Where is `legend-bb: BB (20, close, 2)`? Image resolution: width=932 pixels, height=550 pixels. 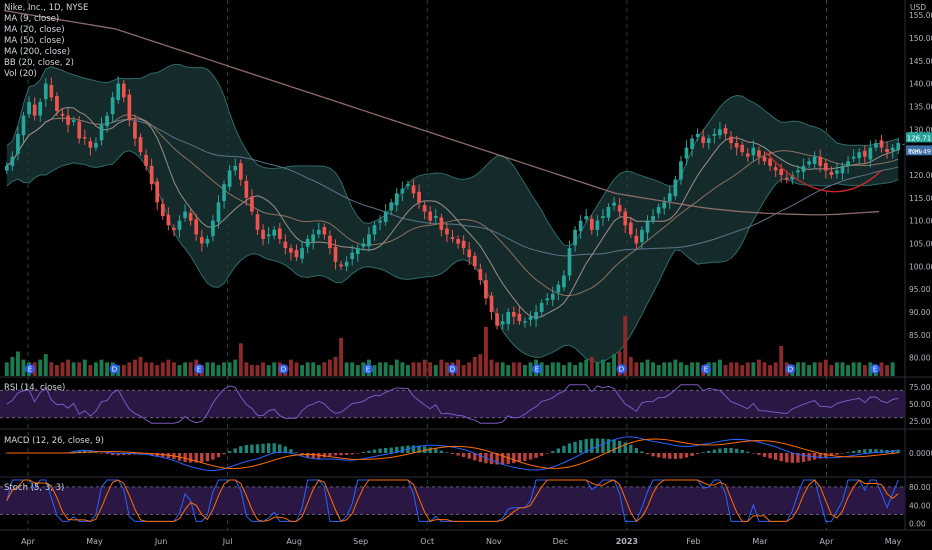 legend-bb: BB (20, close, 2) is located at coordinates (39, 63).